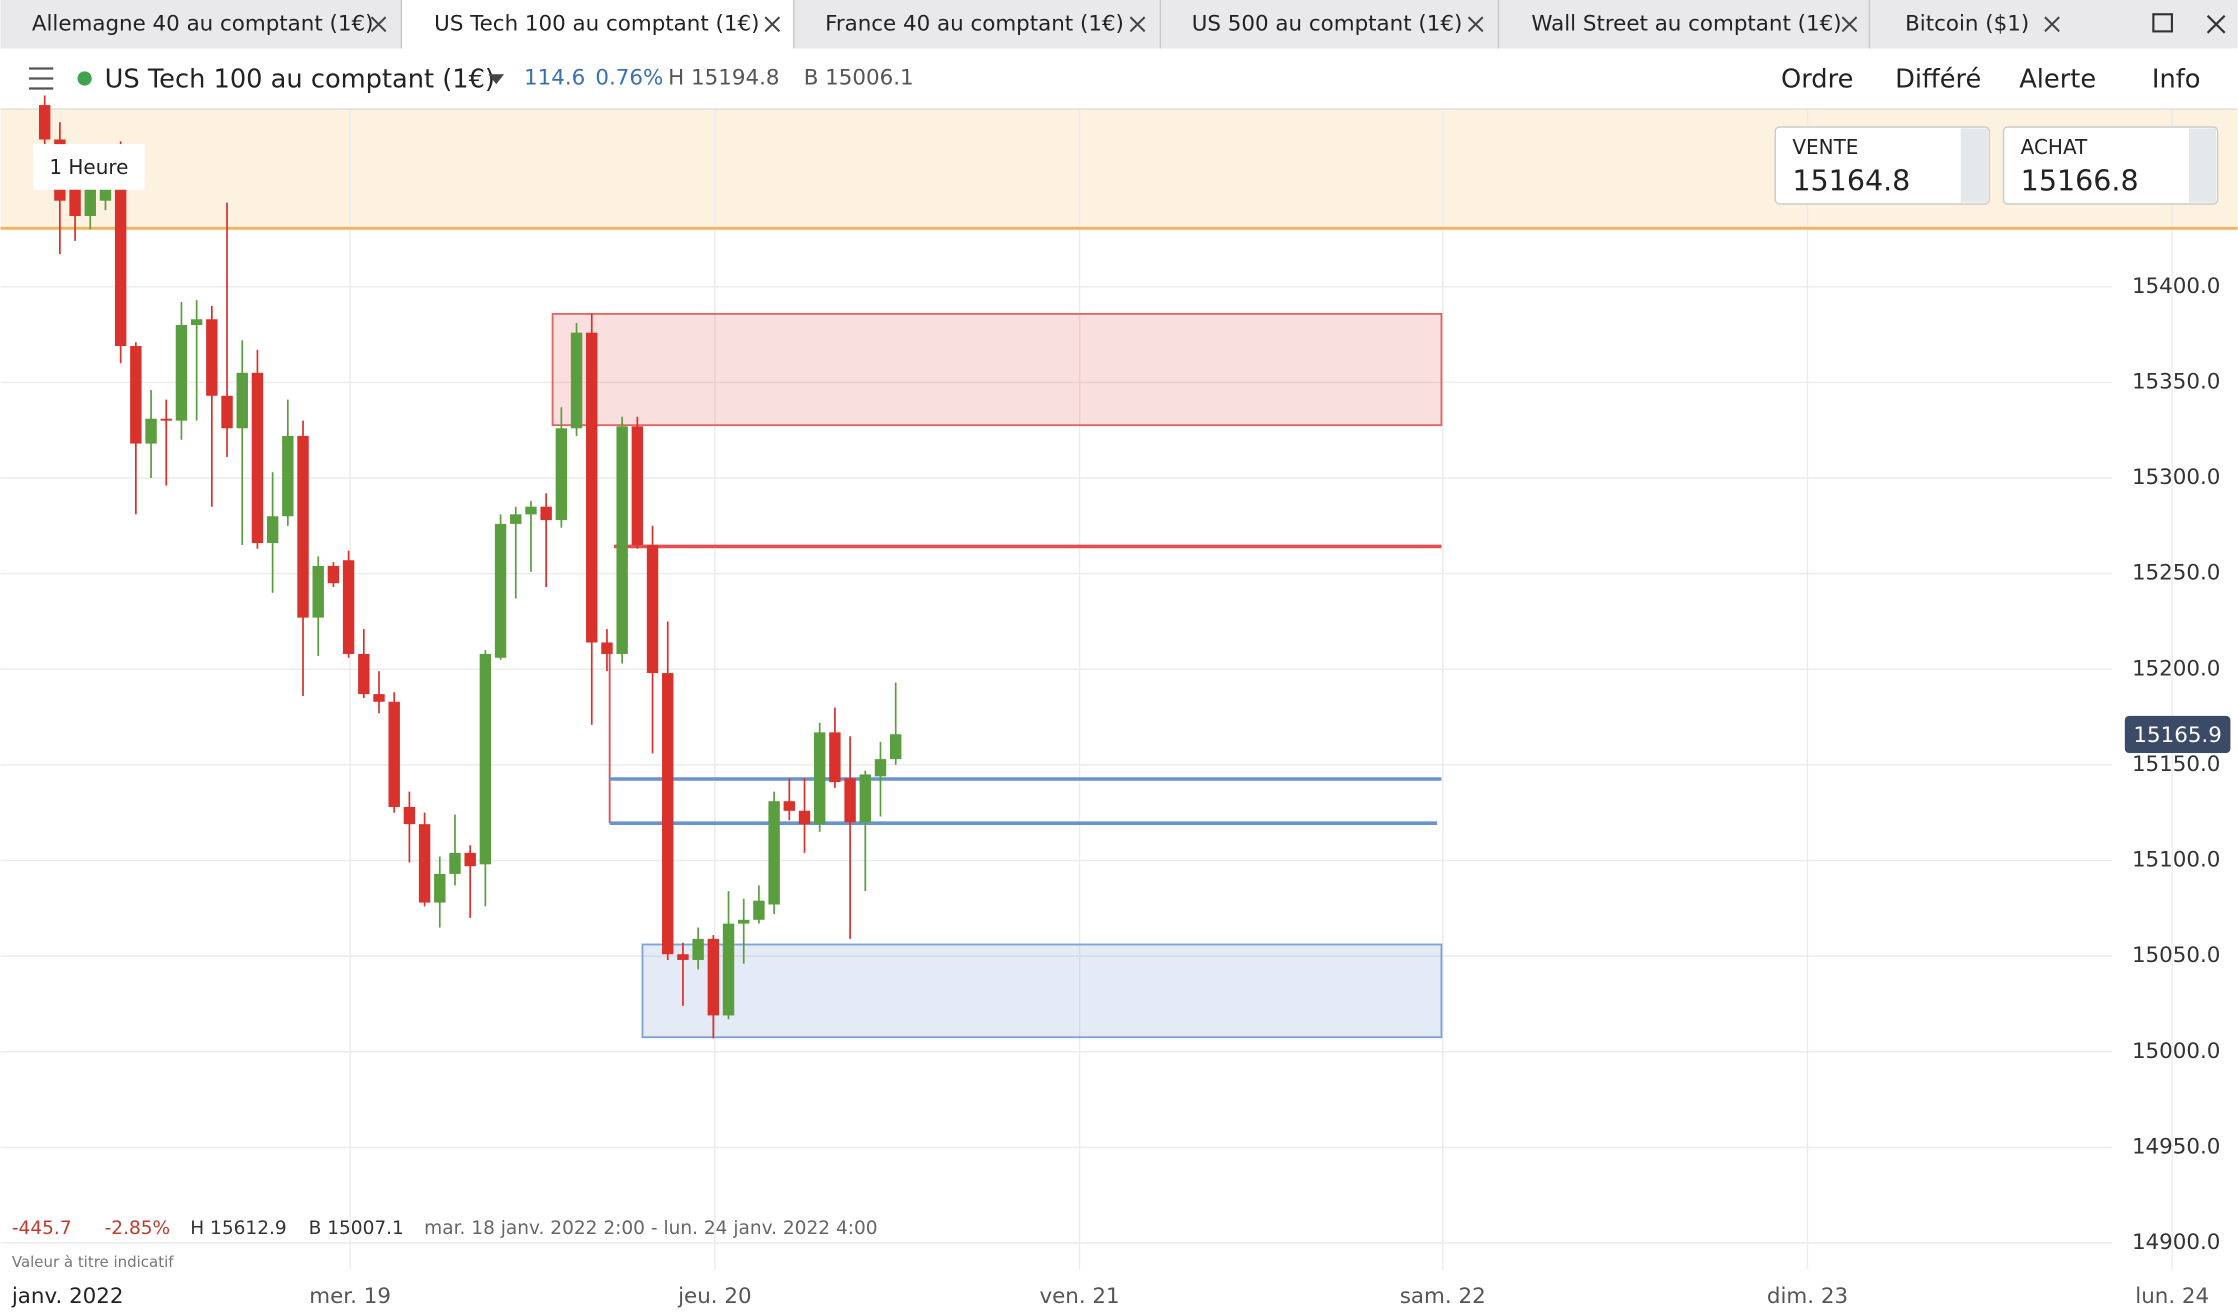  What do you see at coordinates (2216, 24) in the screenshot?
I see `close-window-icon` at bounding box center [2216, 24].